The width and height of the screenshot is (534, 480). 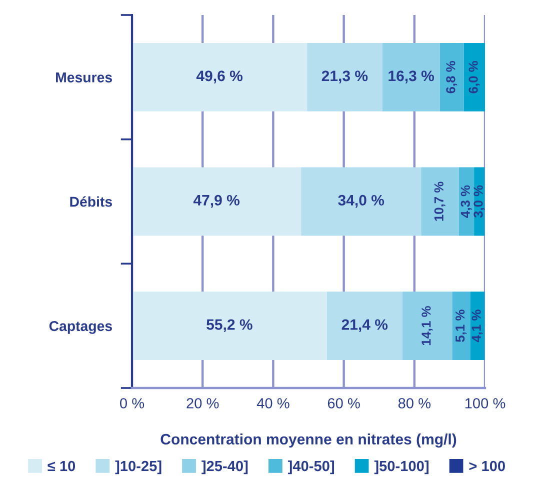 What do you see at coordinates (91, 201) in the screenshot?
I see `y-tick-label: Débits` at bounding box center [91, 201].